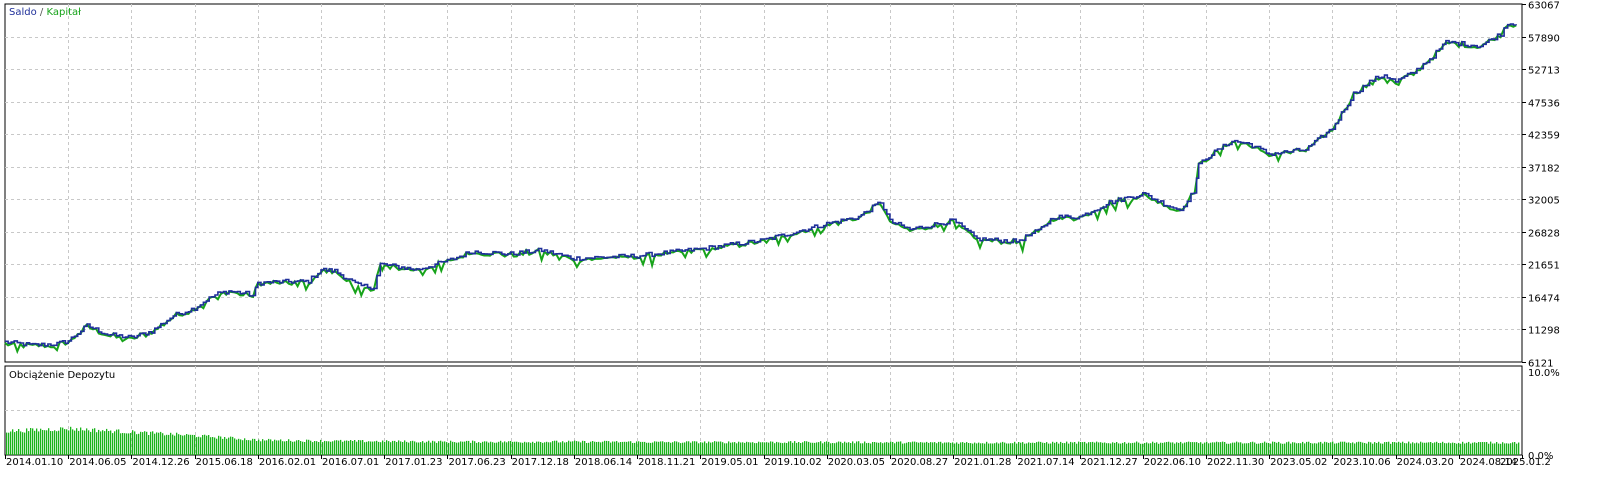  What do you see at coordinates (63, 12) in the screenshot?
I see `legend-kapital: Kapitał` at bounding box center [63, 12].